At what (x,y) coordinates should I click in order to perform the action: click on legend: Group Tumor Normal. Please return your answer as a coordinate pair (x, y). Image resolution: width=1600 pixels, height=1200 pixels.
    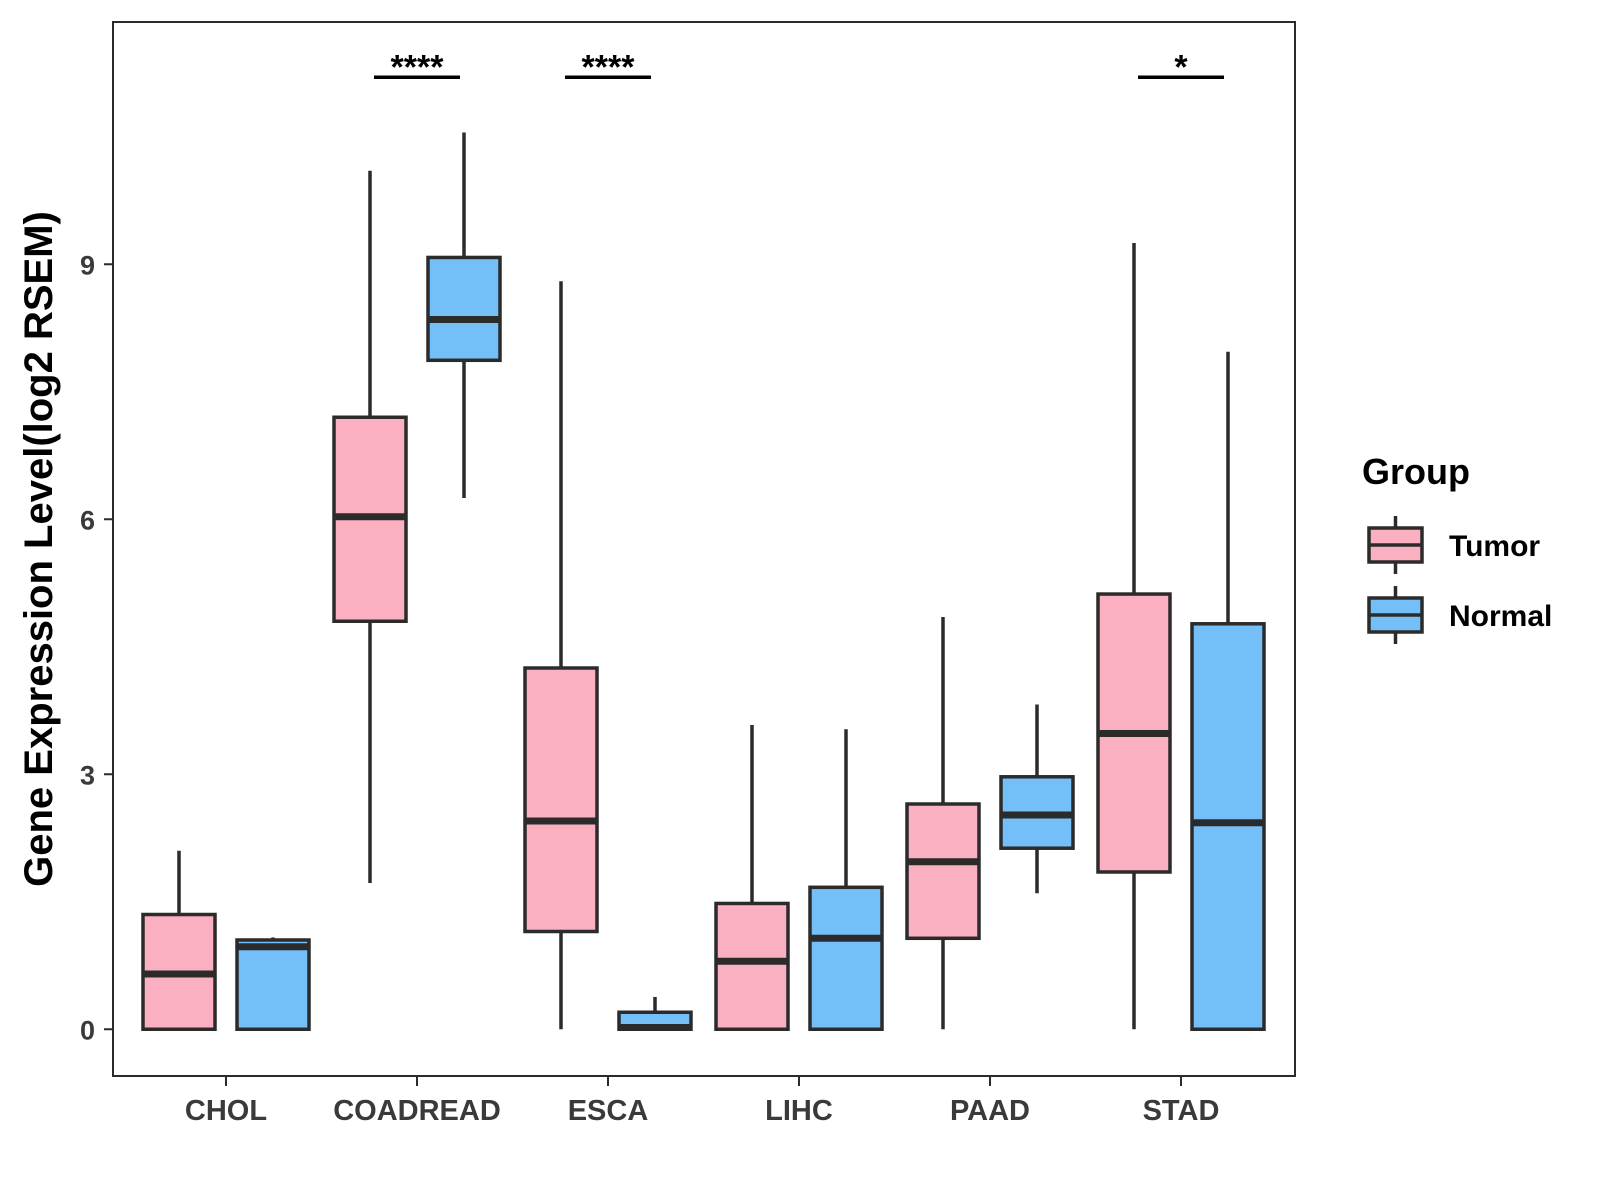
    Looking at the image, I should click on (1457, 547).